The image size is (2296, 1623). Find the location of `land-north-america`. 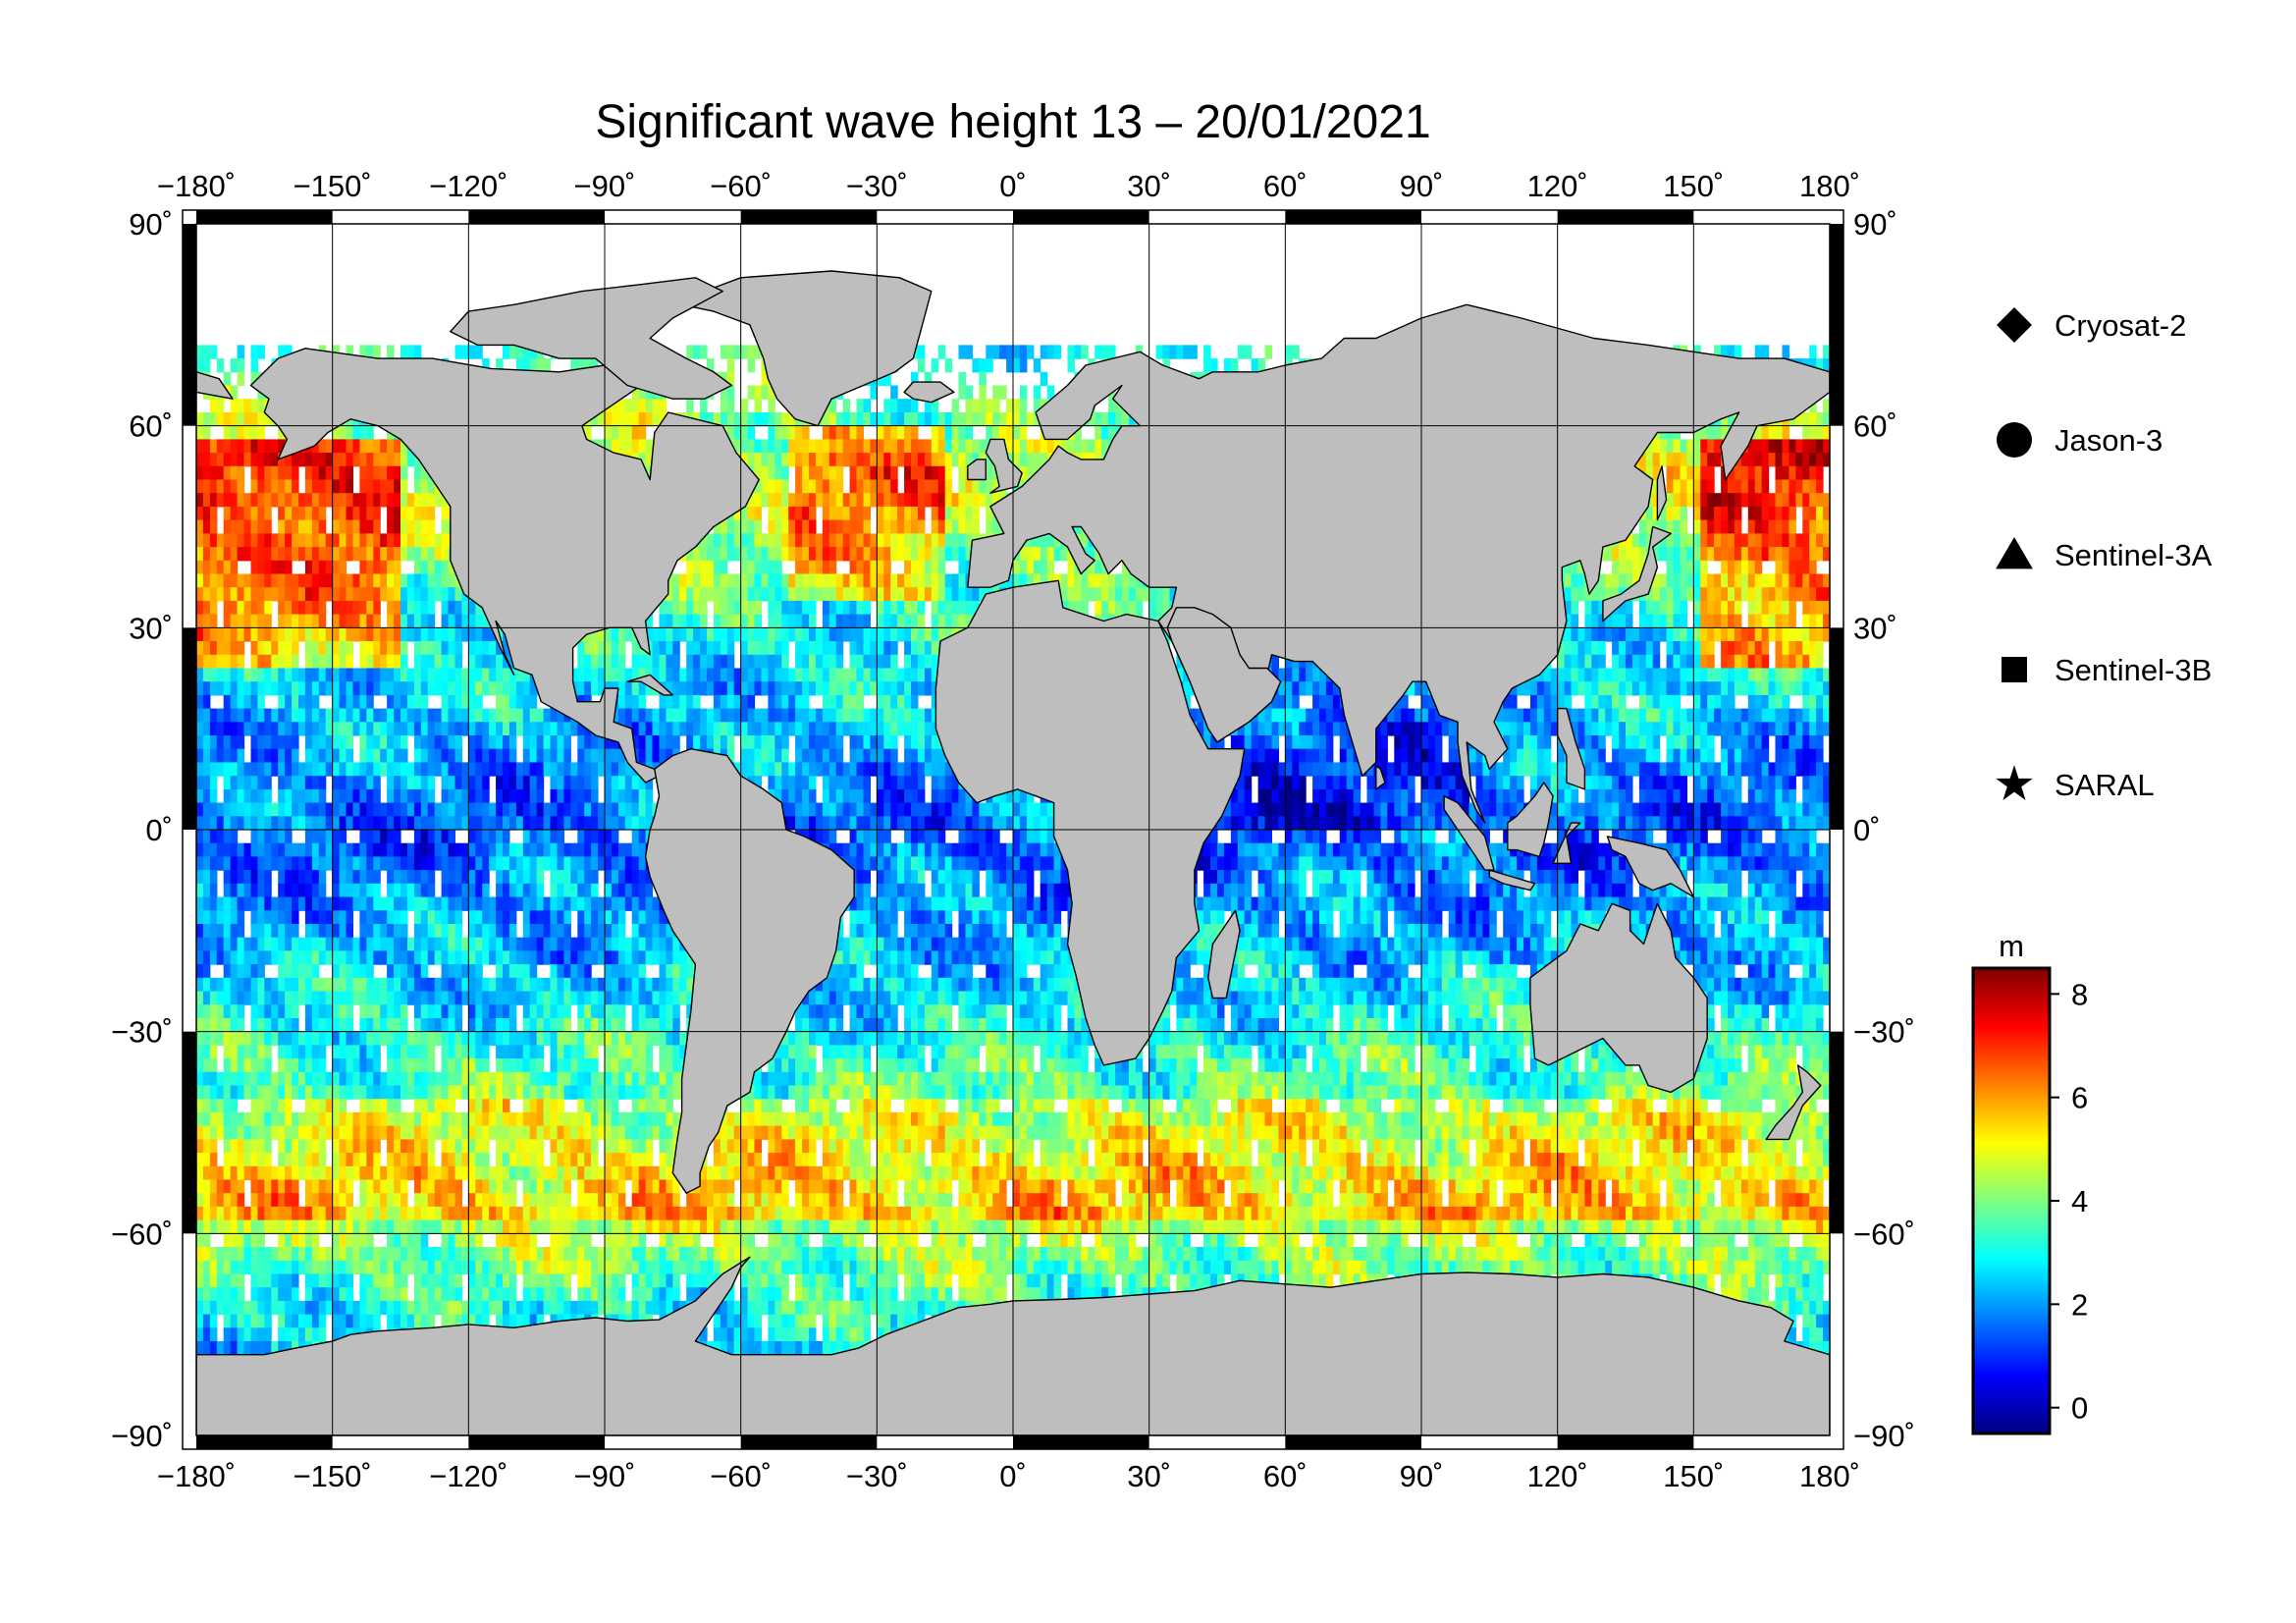

land-north-america is located at coordinates (504, 566).